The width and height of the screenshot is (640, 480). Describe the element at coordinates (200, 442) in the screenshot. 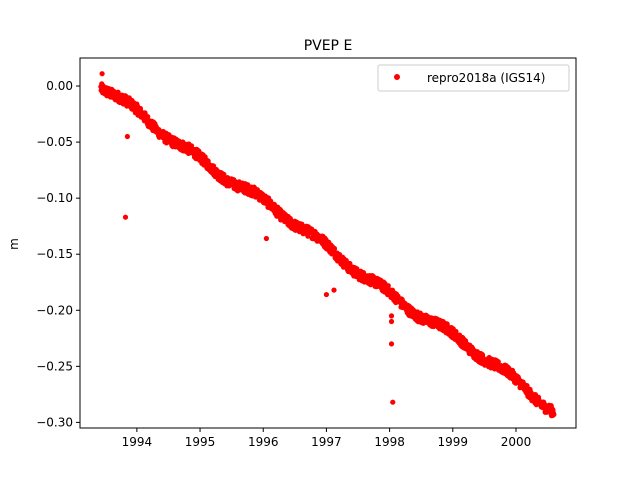

I see `x-tick-label: 1995` at that location.